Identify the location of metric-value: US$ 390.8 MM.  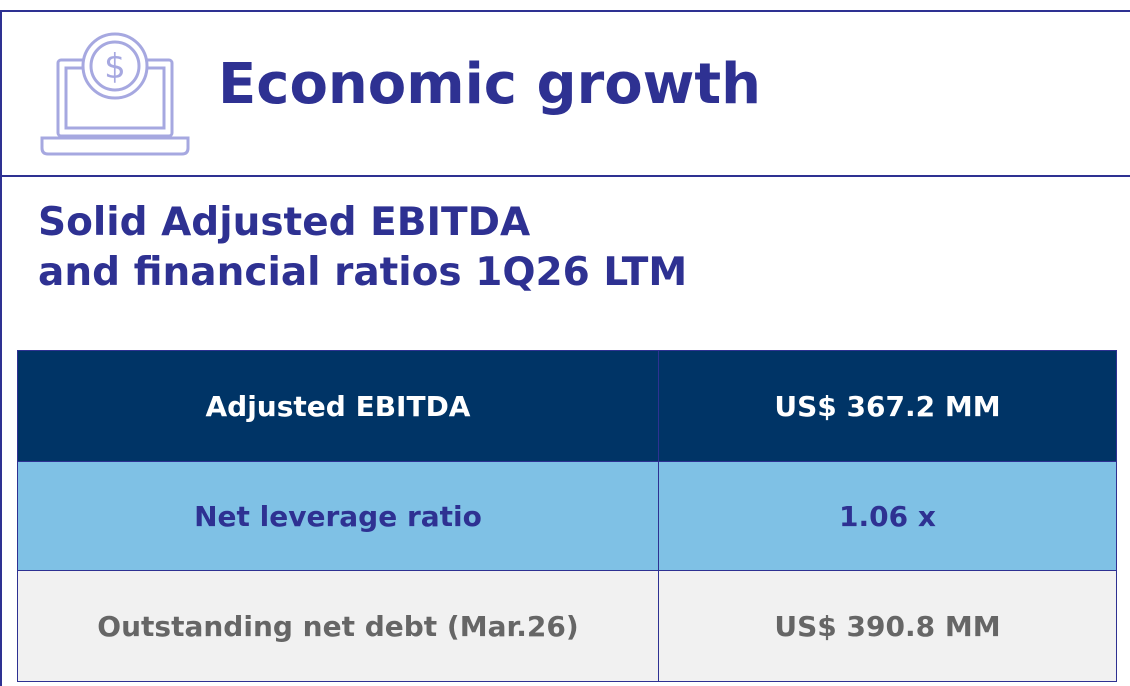
(887, 626).